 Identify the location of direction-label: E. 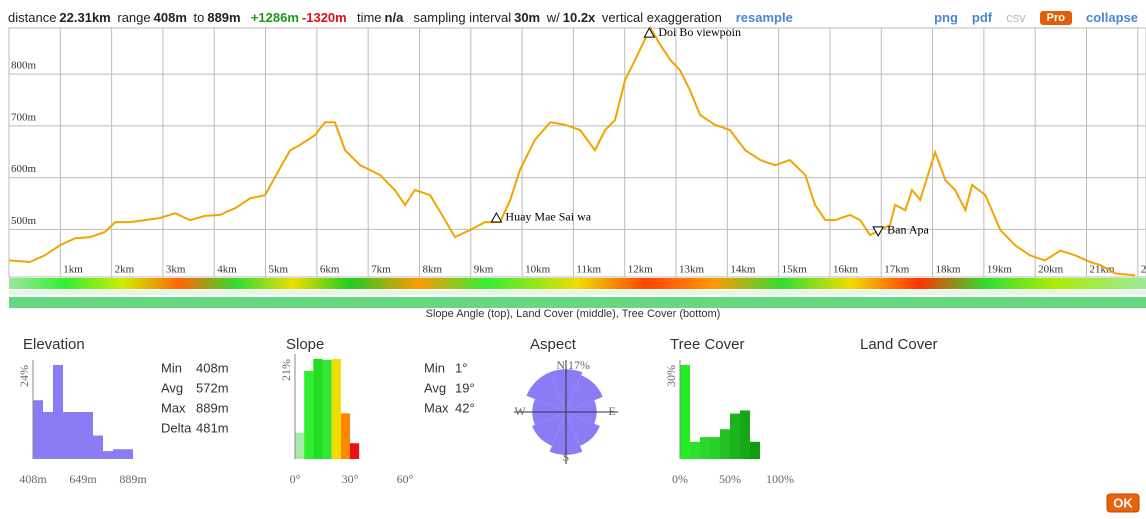
(611, 411).